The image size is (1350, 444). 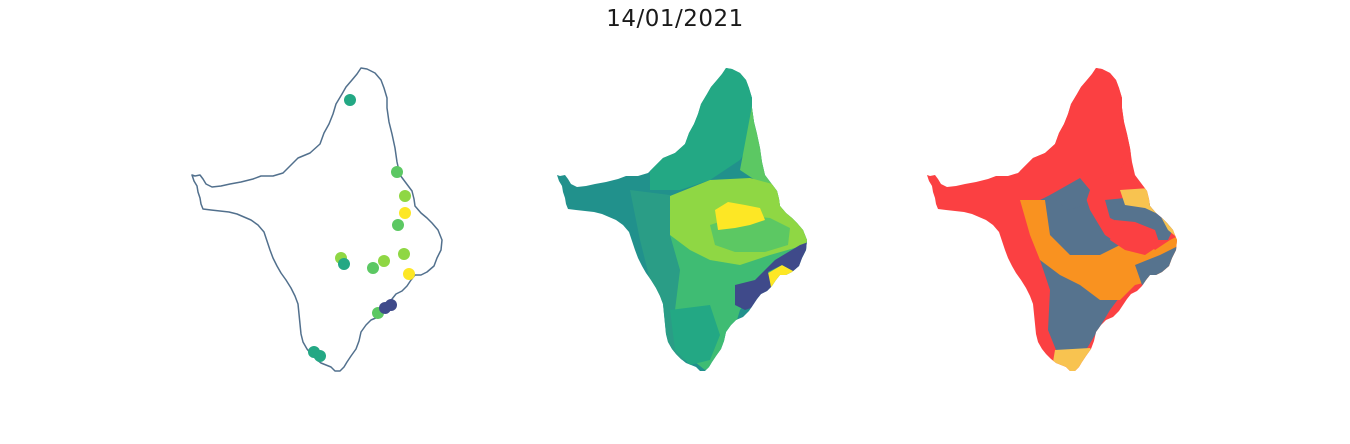 What do you see at coordinates (695, 335) in the screenshot?
I see `region-south-mid` at bounding box center [695, 335].